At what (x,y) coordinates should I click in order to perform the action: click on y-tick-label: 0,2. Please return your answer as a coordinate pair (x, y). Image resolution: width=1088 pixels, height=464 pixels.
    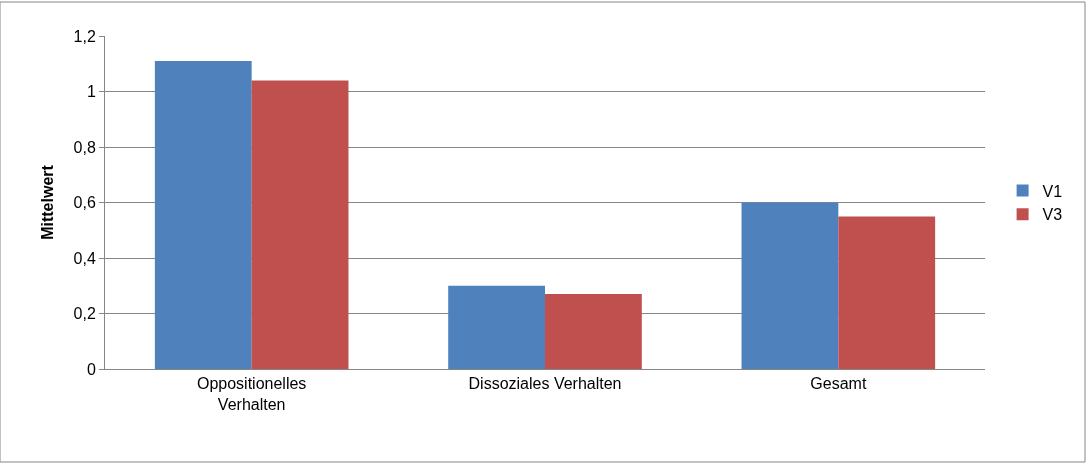
    Looking at the image, I should click on (84, 314).